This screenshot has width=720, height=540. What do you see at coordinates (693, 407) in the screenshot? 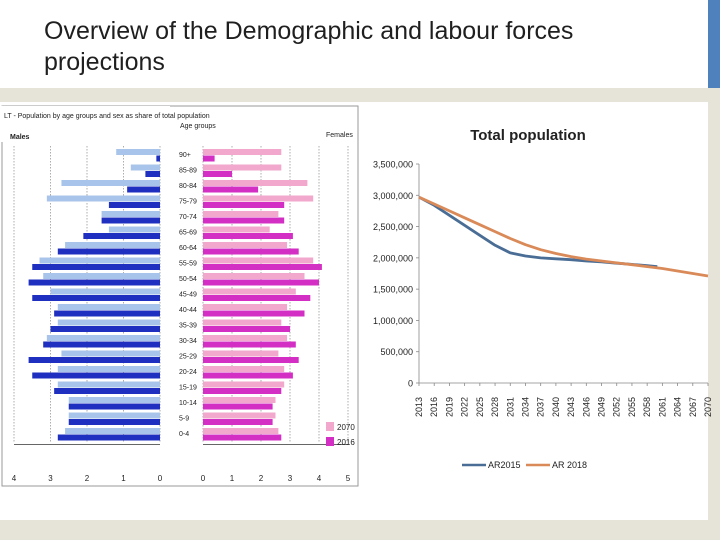
I see `x-tick-label: 2067` at bounding box center [693, 407].